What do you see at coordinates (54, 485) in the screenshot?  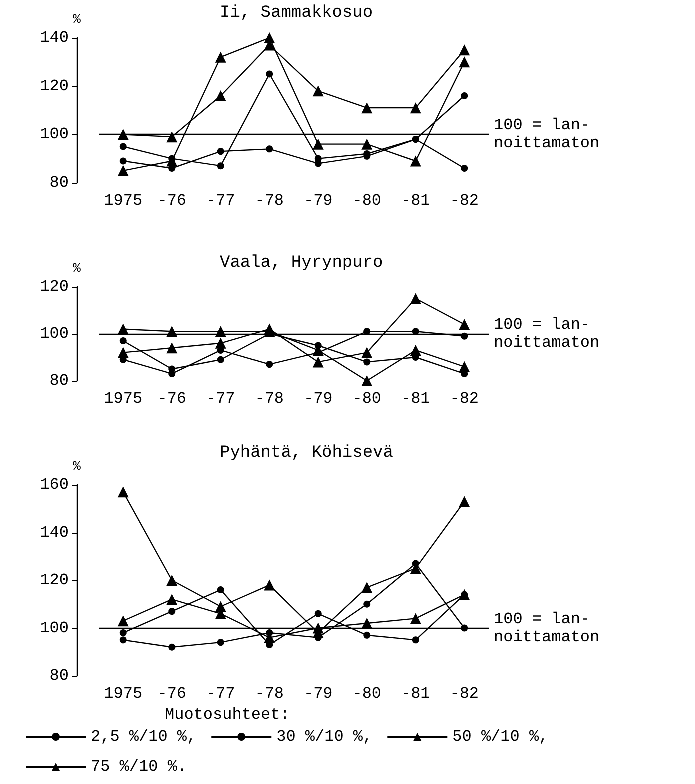 I see `y-tick-label: 160` at bounding box center [54, 485].